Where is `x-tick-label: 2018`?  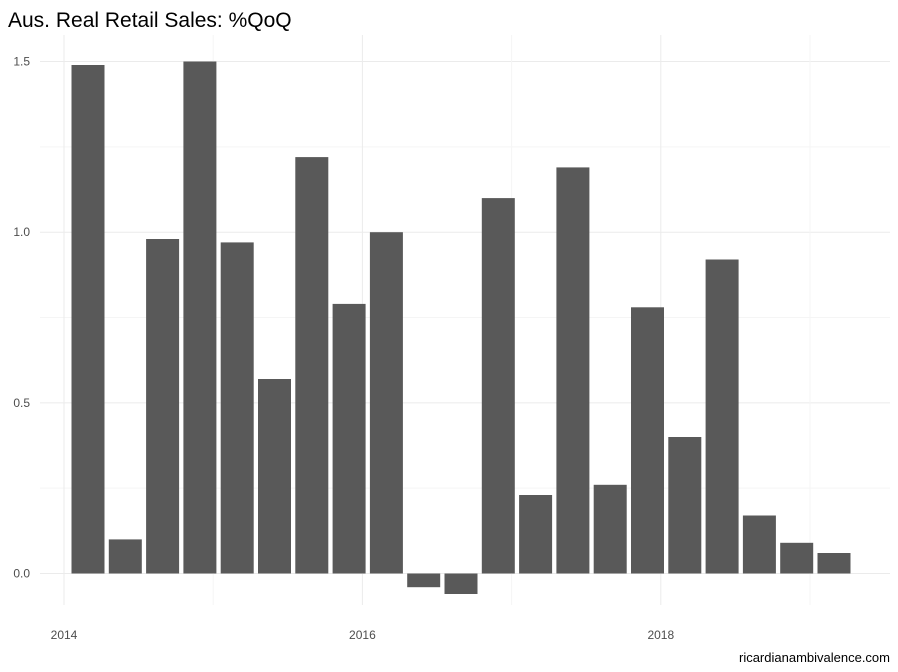 x-tick-label: 2018 is located at coordinates (660, 635).